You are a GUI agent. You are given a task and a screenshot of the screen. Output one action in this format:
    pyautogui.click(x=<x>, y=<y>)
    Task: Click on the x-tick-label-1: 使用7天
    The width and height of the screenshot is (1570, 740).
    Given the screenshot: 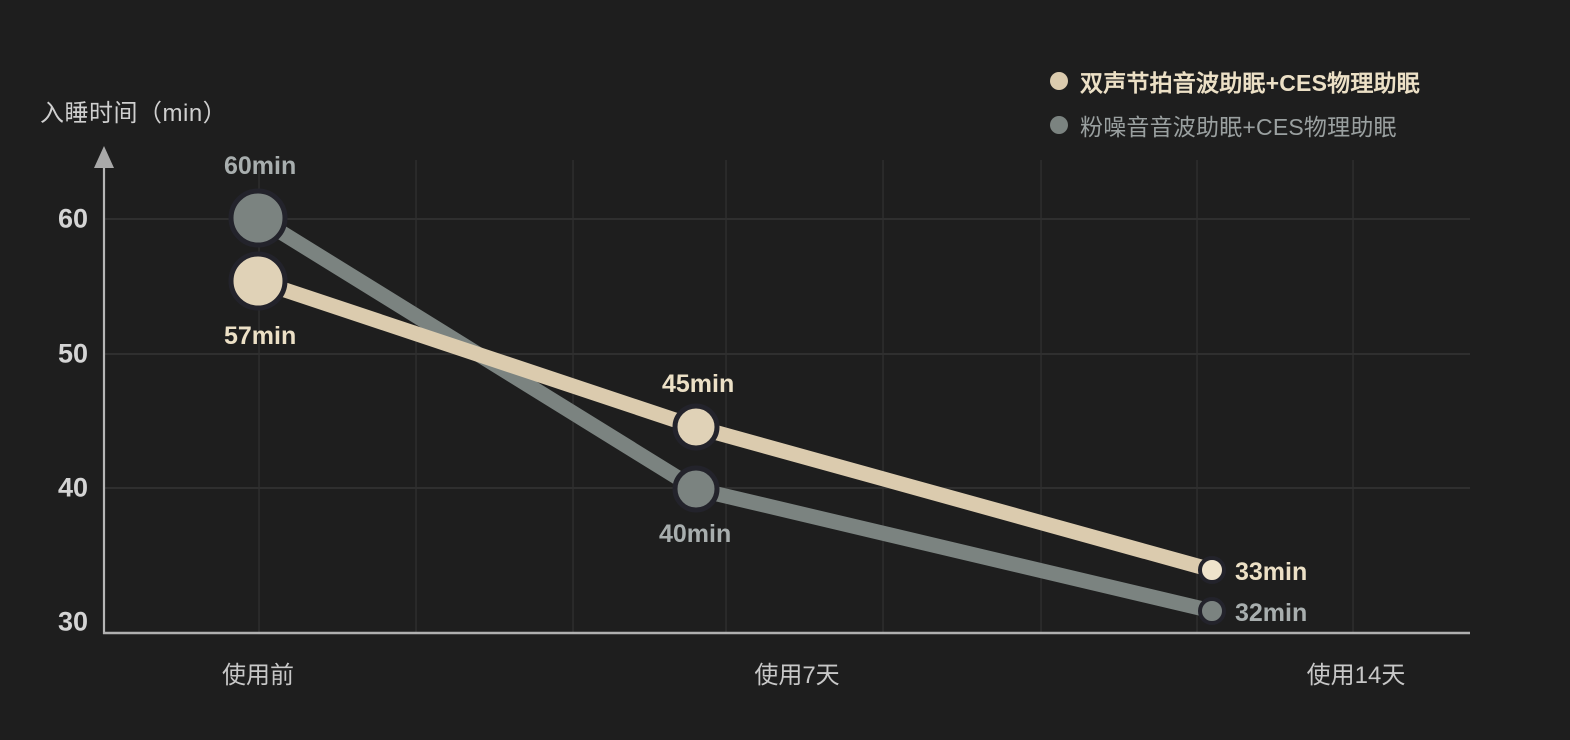 What is the action you would take?
    pyautogui.click(x=797, y=675)
    